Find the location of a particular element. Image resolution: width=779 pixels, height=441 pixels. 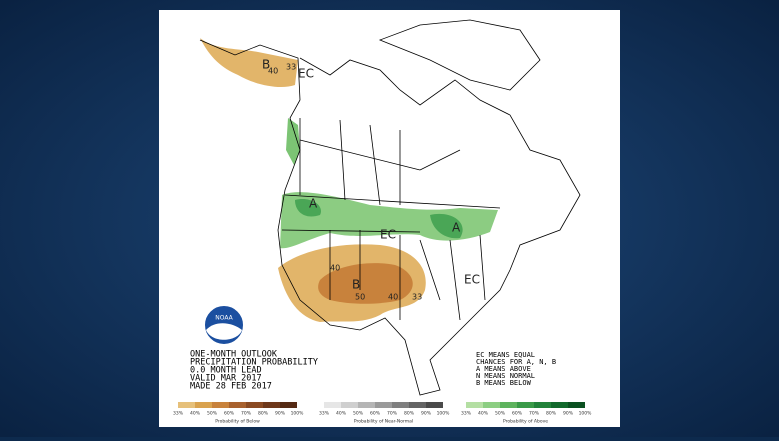

noaa-logo: NOAA is located at coordinates (224, 325).